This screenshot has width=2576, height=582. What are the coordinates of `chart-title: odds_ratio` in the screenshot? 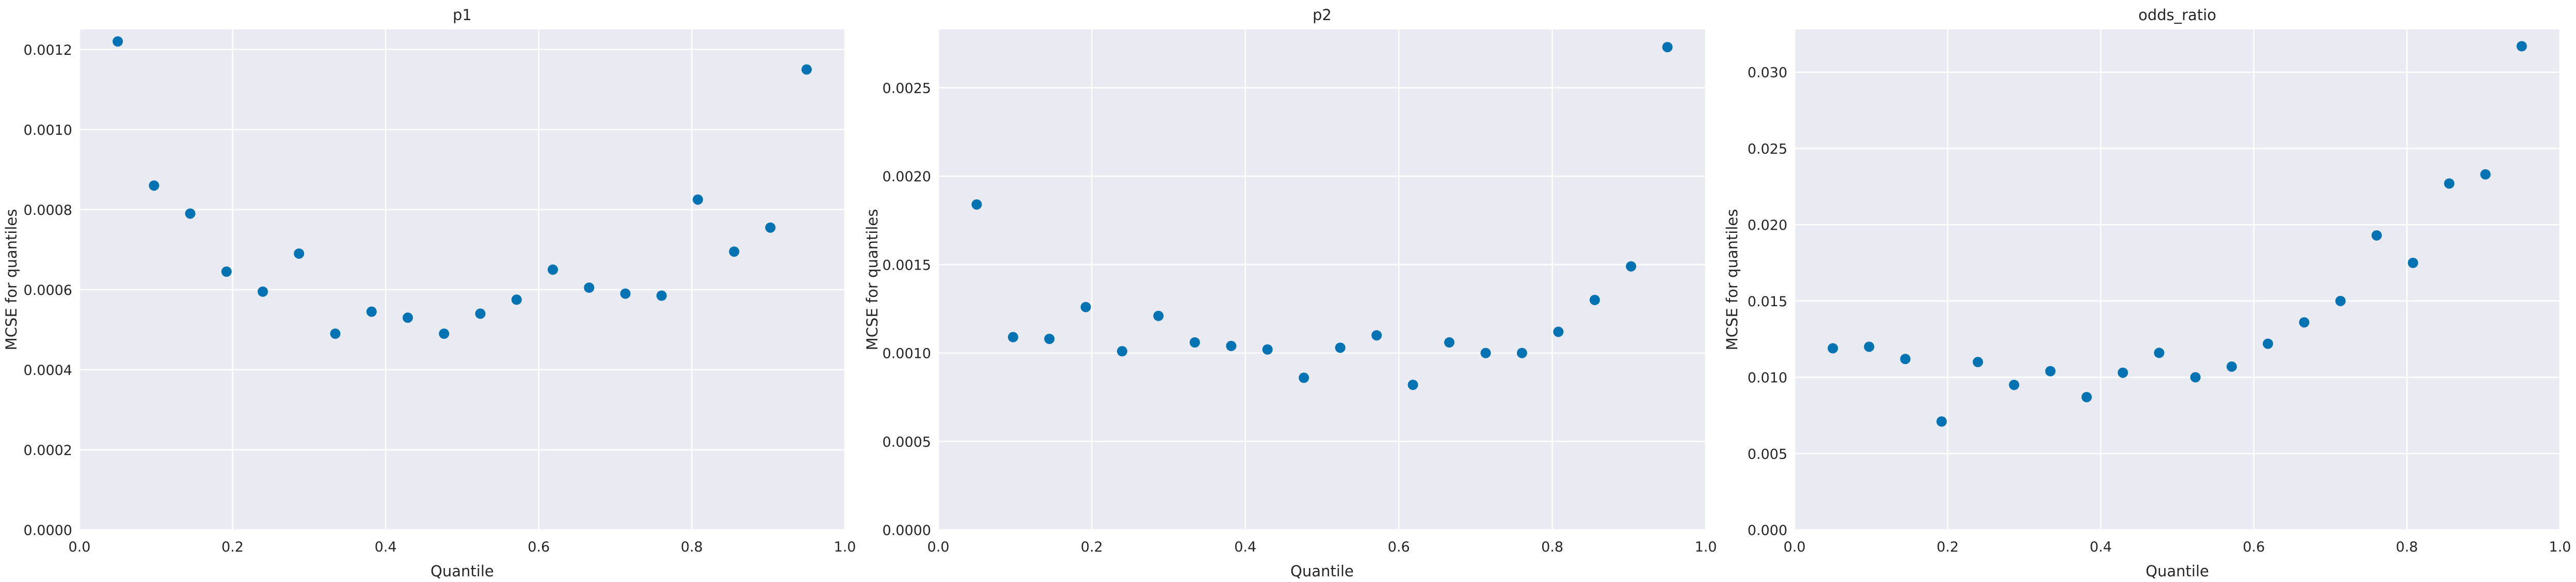 It's located at (2177, 15).